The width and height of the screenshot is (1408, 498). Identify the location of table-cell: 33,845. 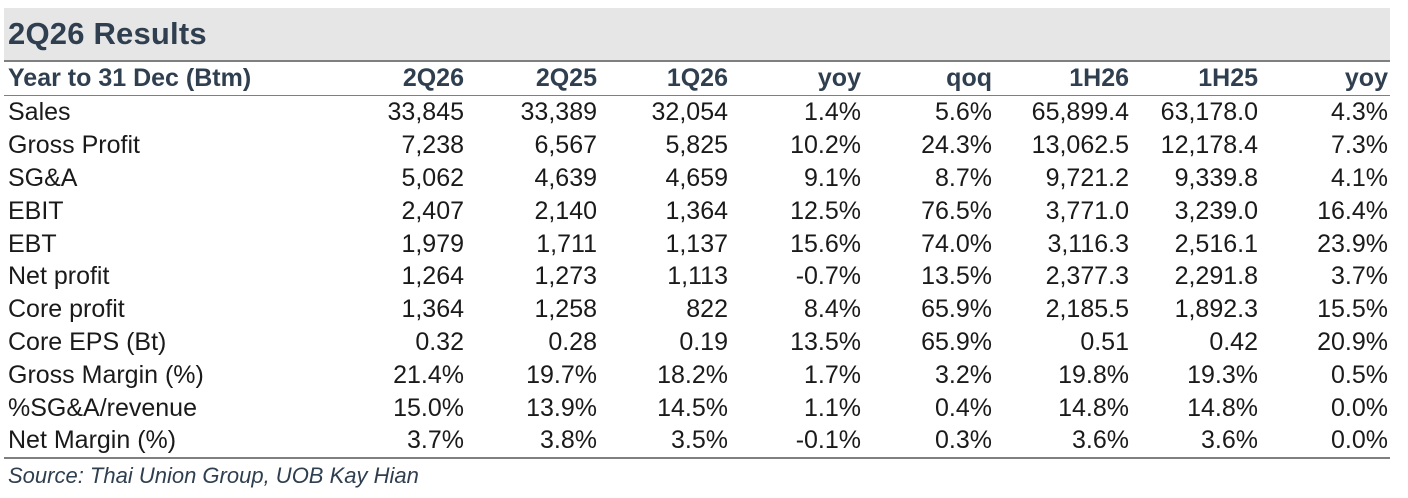
(425, 112).